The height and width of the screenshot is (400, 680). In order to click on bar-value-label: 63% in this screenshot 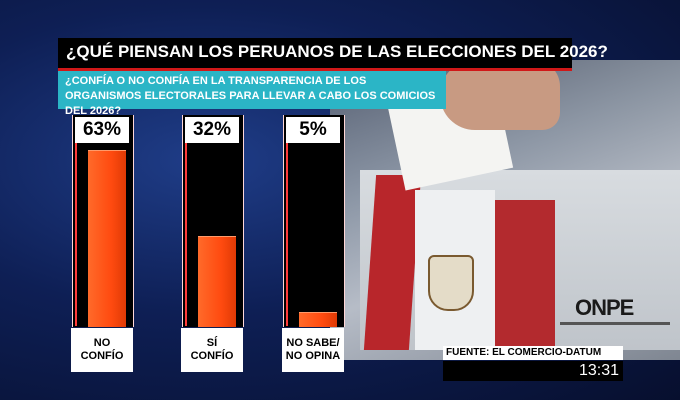, I will do `click(102, 130)`.